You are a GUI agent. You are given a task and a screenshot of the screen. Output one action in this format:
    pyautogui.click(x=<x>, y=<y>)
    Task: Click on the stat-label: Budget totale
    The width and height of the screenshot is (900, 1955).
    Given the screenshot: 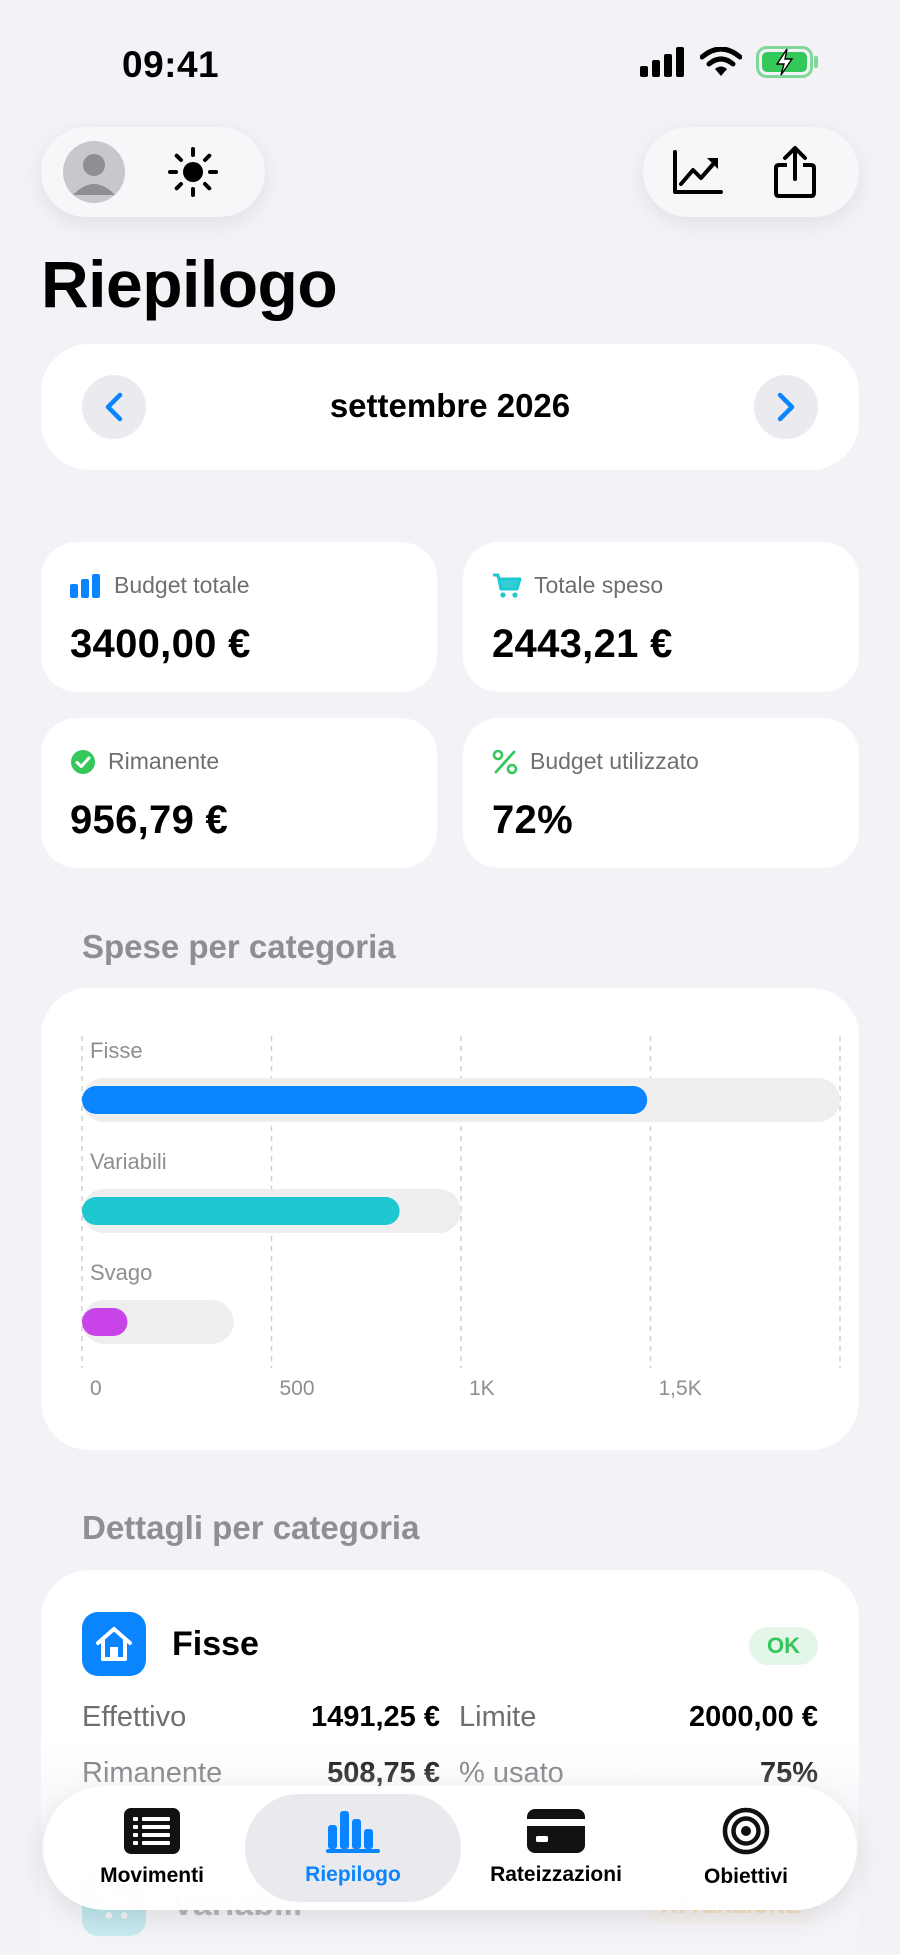 What is the action you would take?
    pyautogui.click(x=182, y=585)
    